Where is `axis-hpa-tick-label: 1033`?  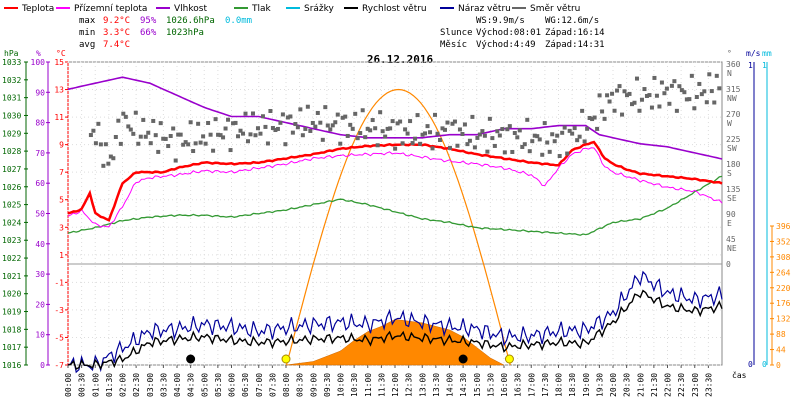 axis-hpa-tick-label: 1033 is located at coordinates (11, 62).